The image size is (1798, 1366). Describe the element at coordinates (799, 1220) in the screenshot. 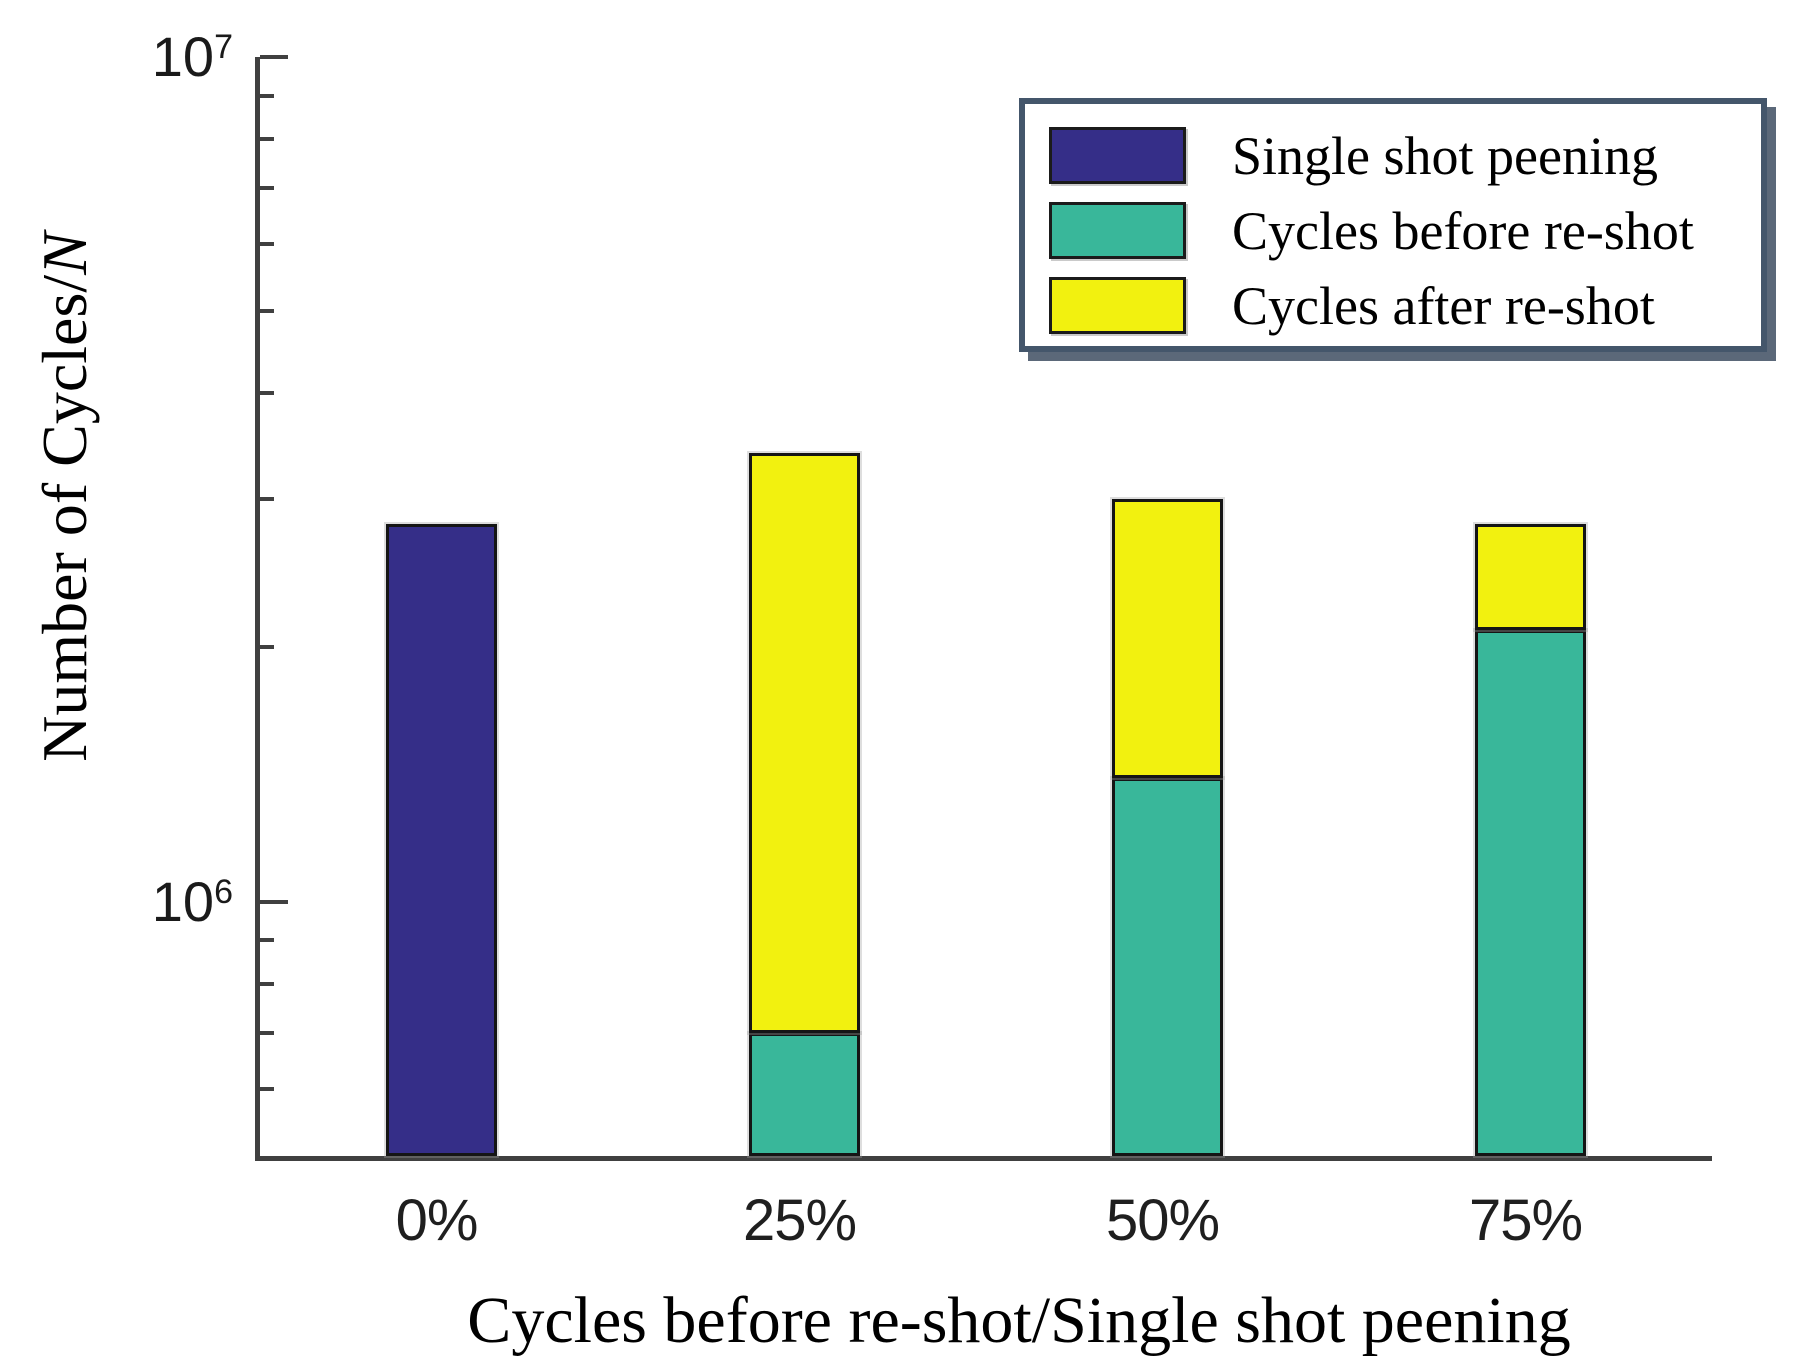

I see `x-tick-label-25pct: 25%` at that location.